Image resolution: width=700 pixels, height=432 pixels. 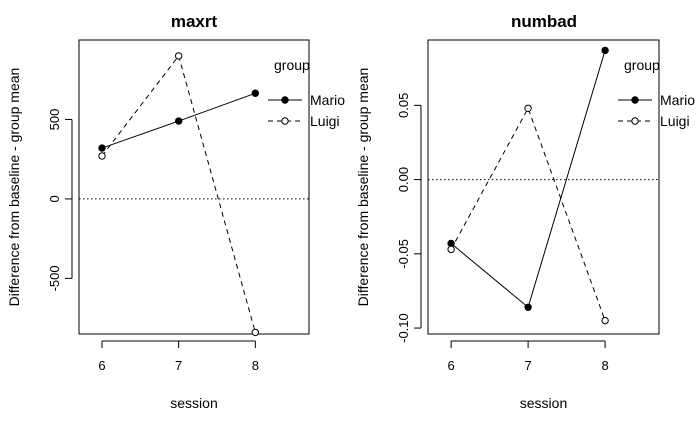 I want to click on y-tick-label: 500, so click(x=54, y=120).